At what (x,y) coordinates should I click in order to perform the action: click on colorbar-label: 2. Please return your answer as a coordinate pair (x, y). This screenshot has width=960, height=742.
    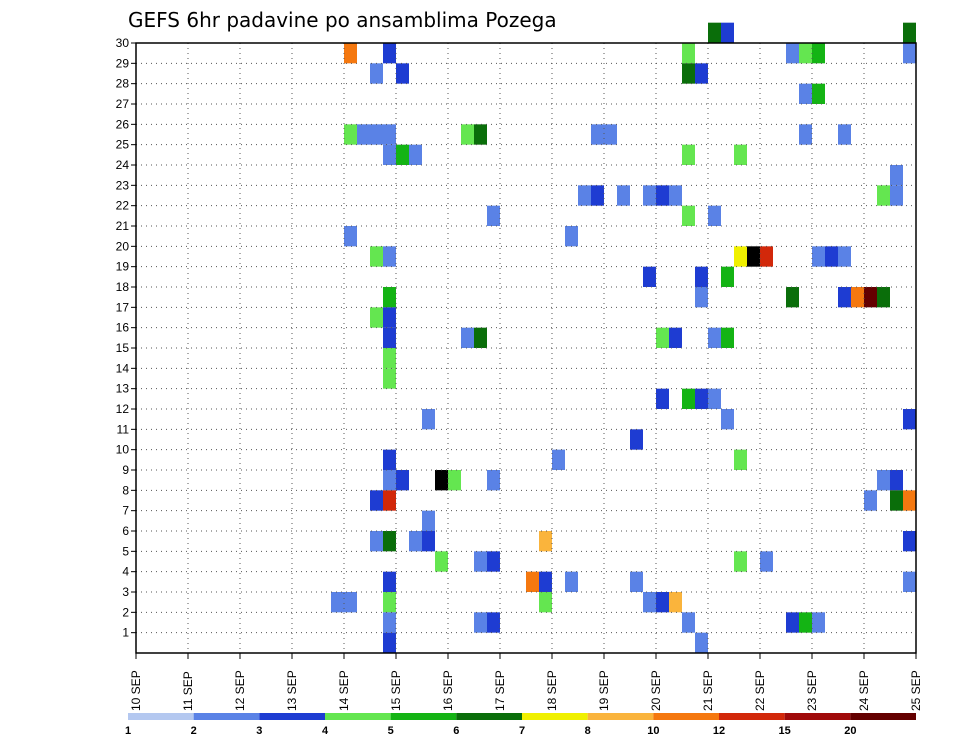
    Looking at the image, I should click on (194, 731).